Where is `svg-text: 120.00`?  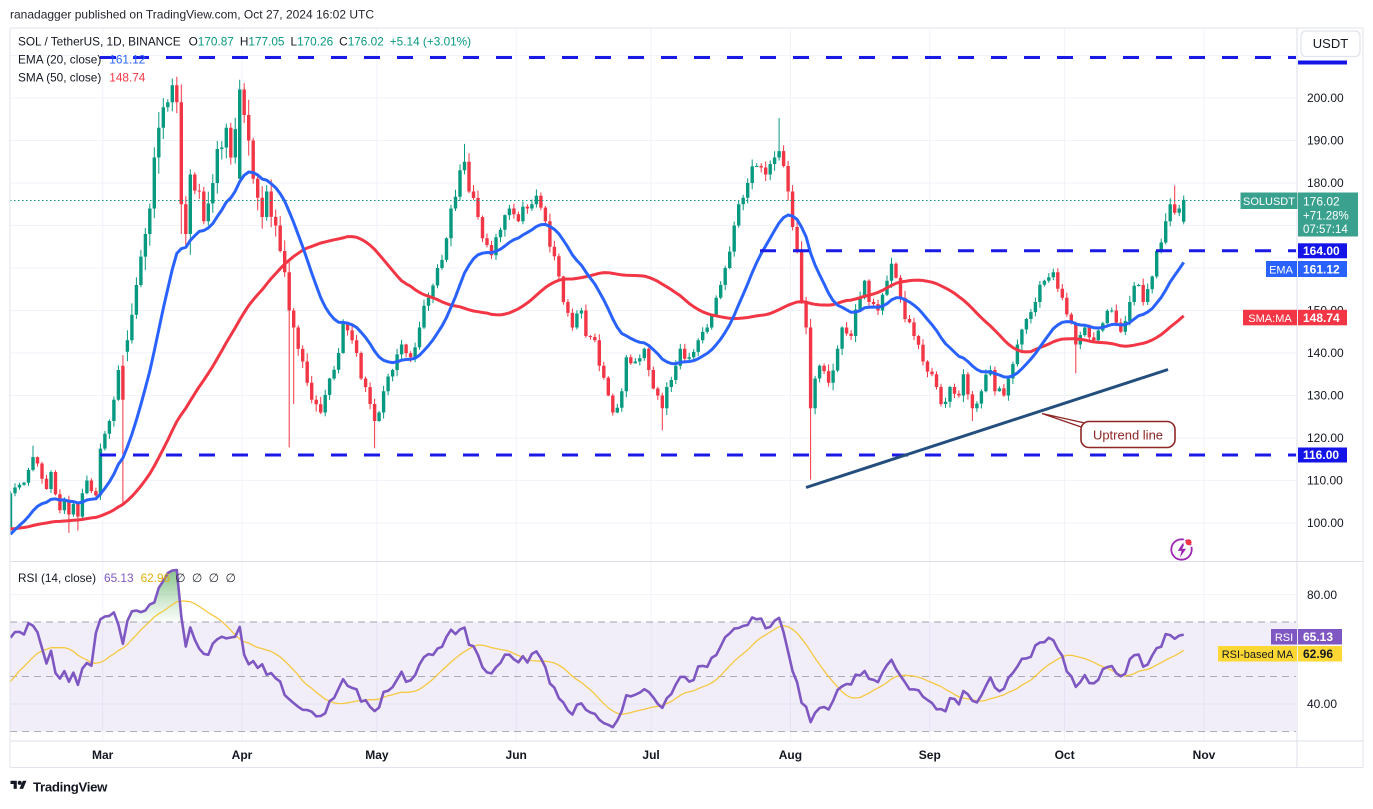 svg-text: 120.00 is located at coordinates (1325, 438).